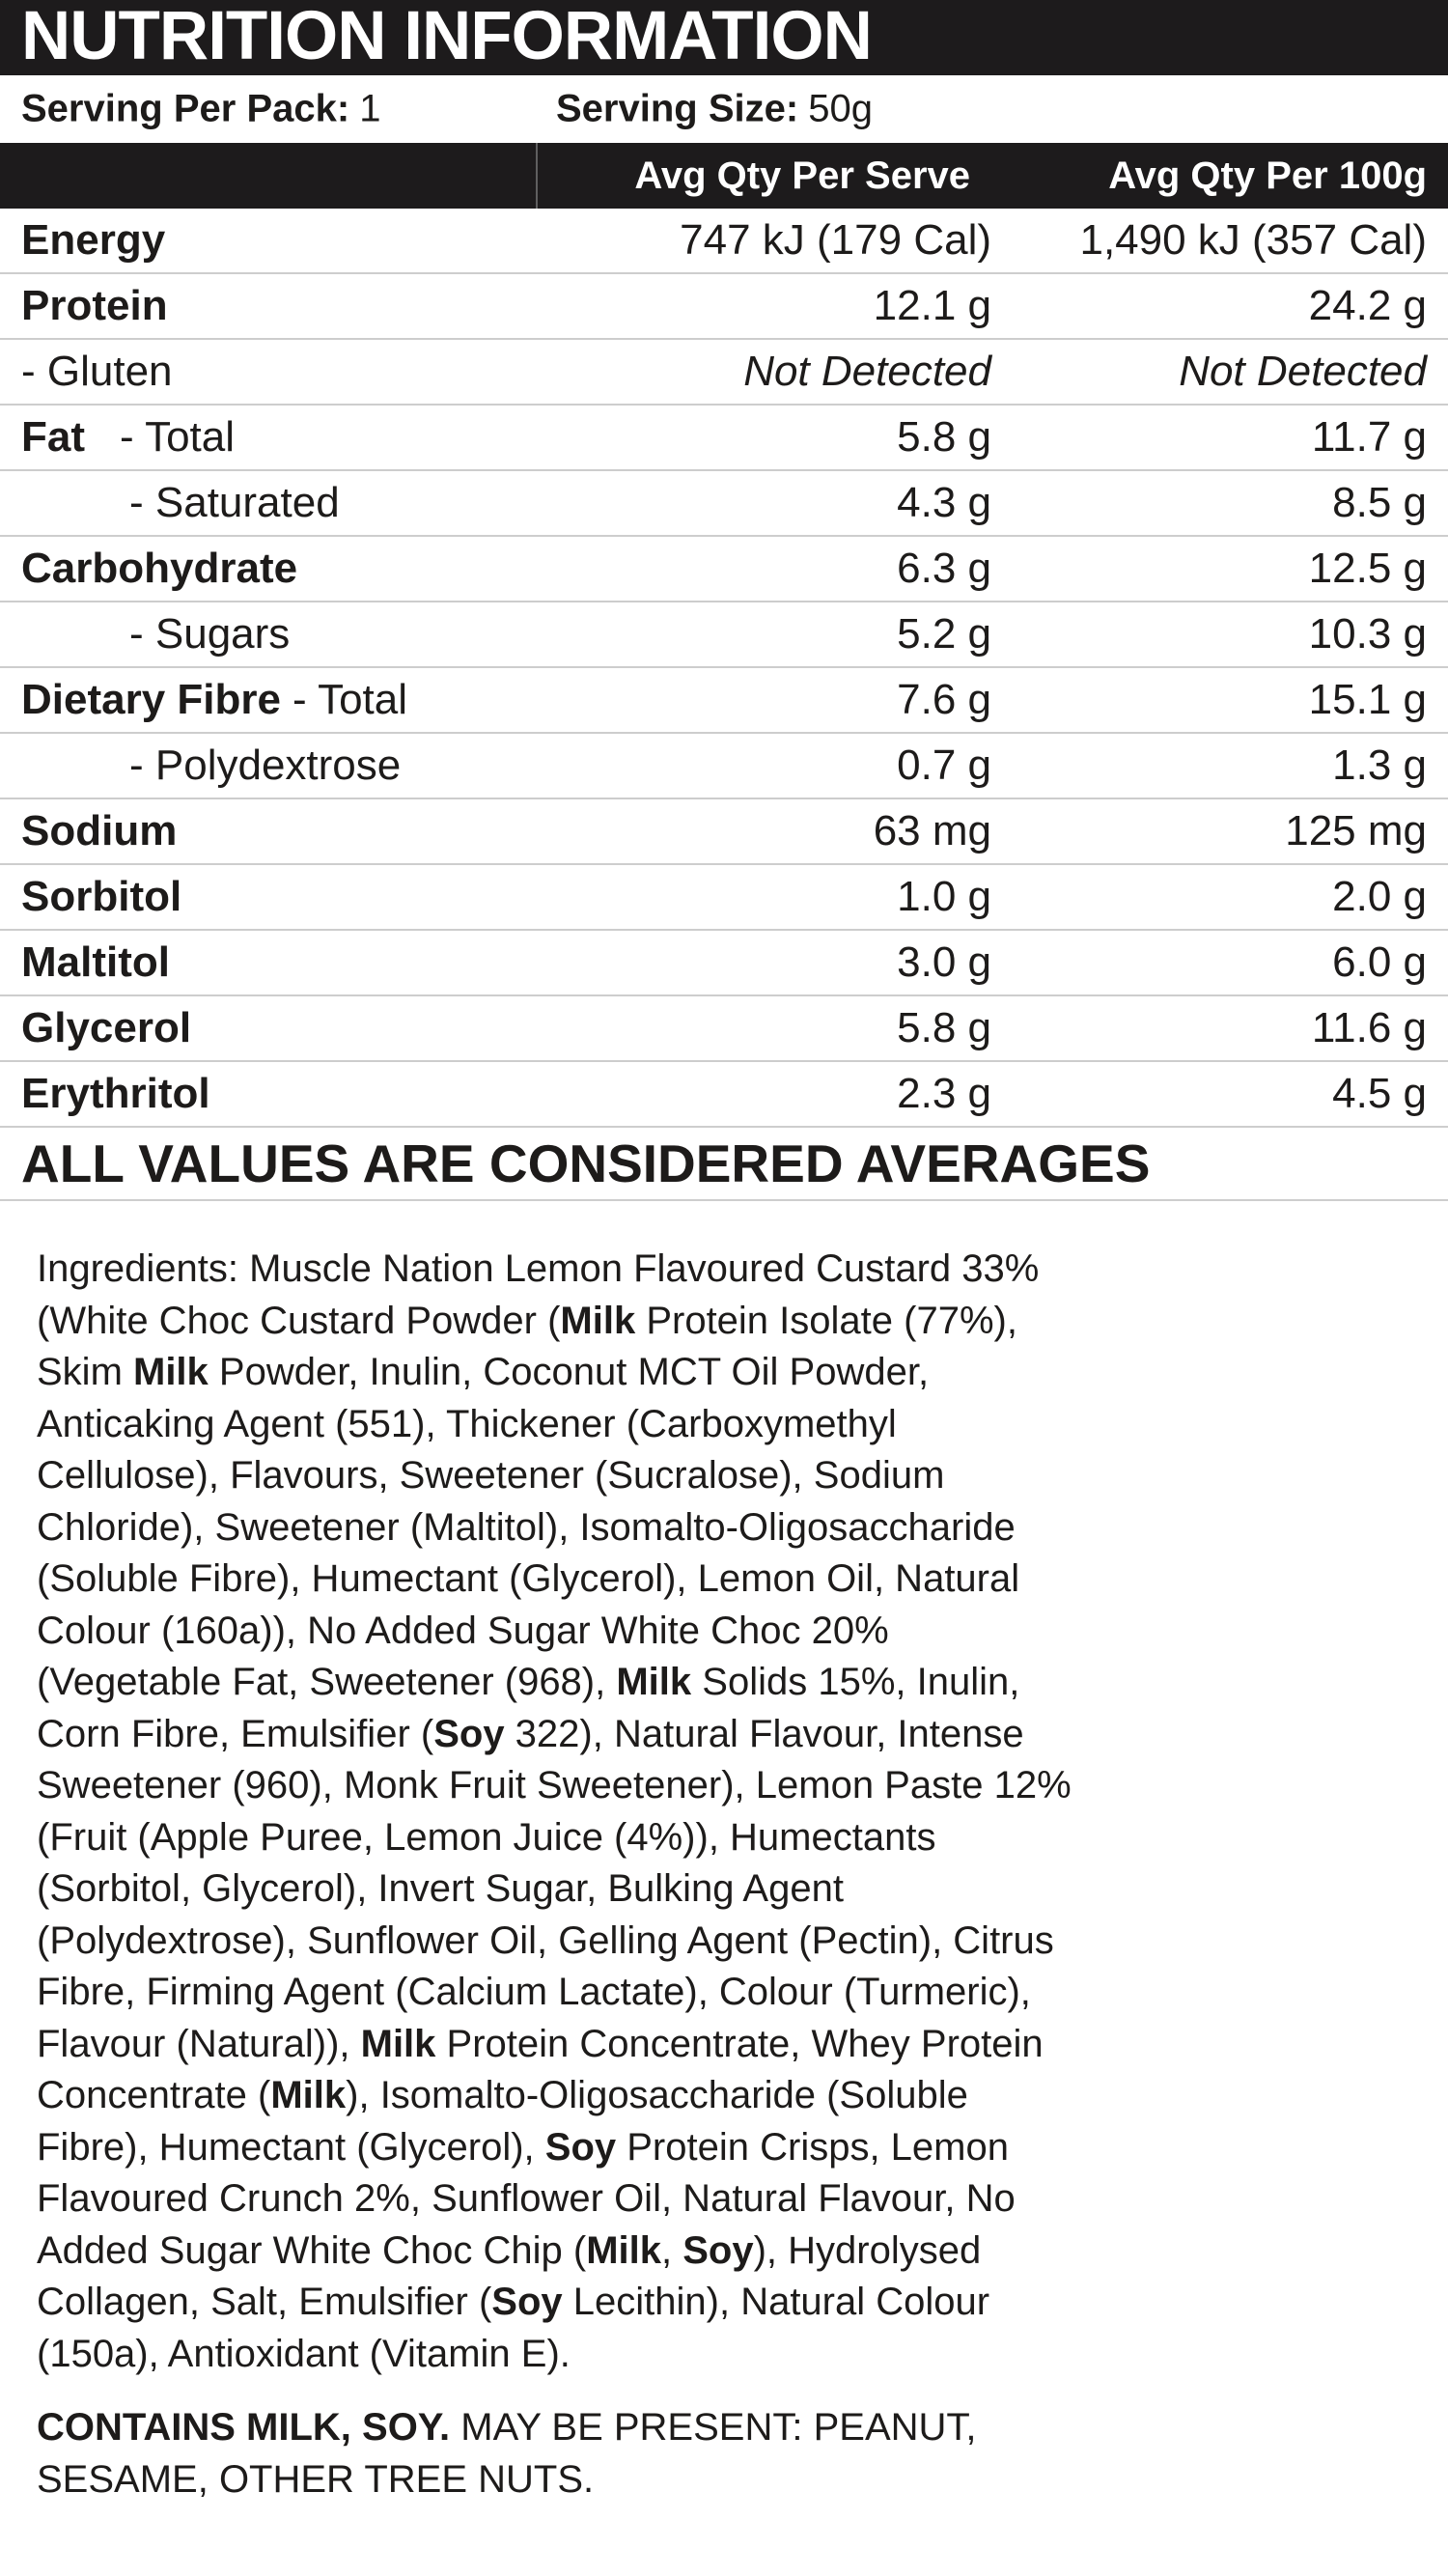  I want to click on row-label: Carbohydrate, so click(160, 568).